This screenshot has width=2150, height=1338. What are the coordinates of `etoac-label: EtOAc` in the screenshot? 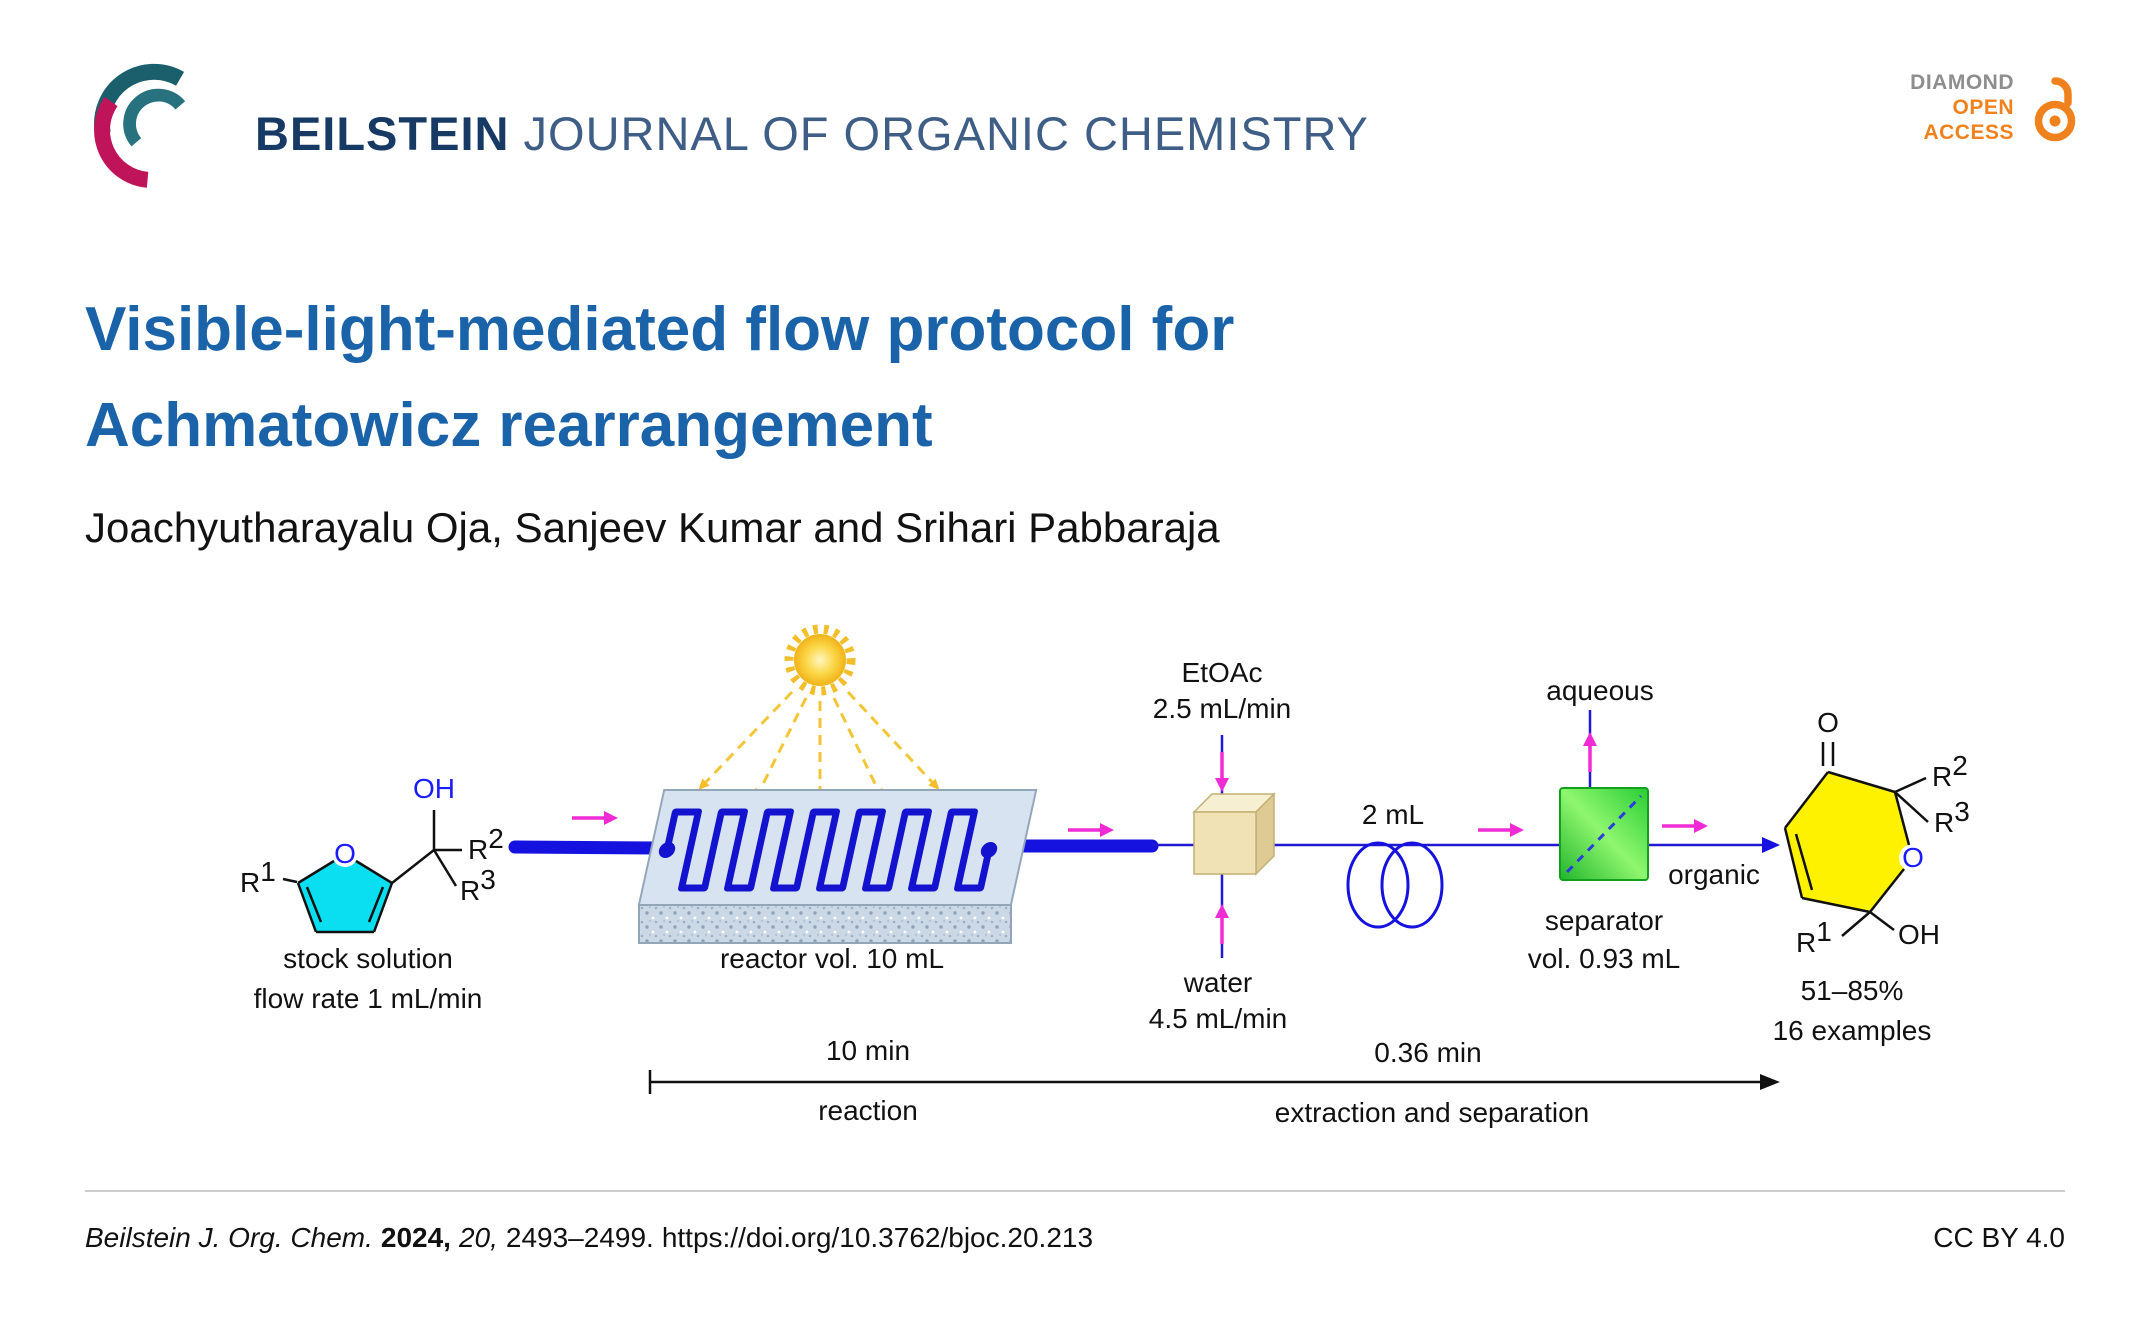 It's located at (1222, 672).